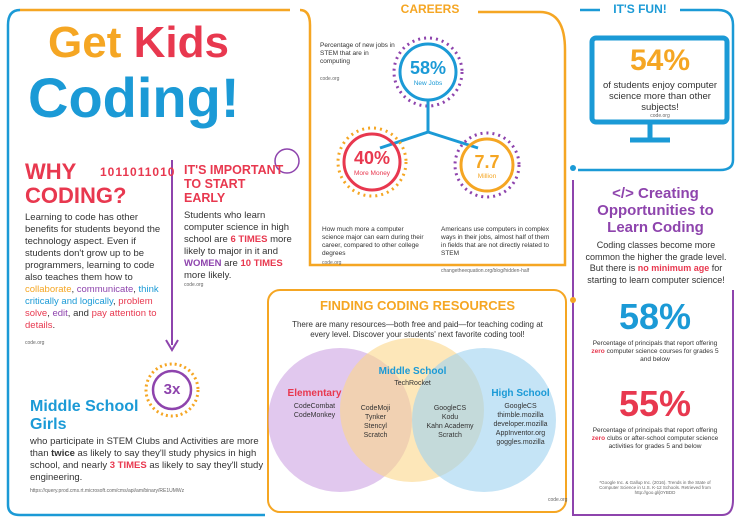 Image resolution: width=741 pixels, height=523 pixels. What do you see at coordinates (485, 271) in the screenshot?
I see `source: changetheequation.org/blog/hidden-half` at bounding box center [485, 271].